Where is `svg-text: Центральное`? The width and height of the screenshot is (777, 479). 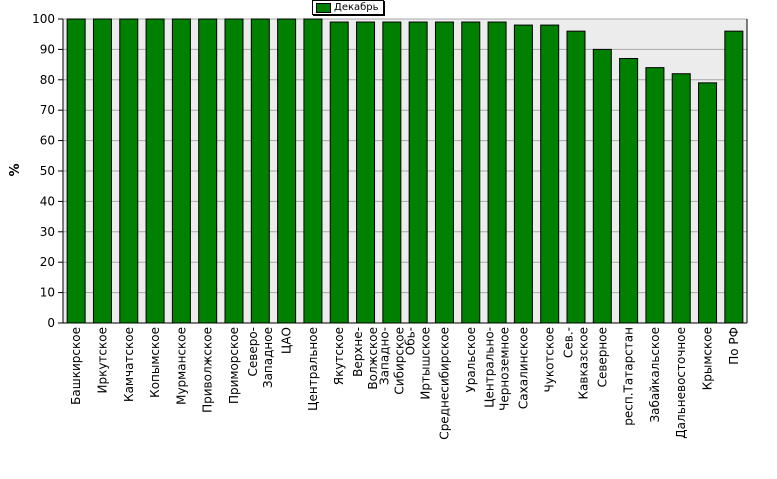 svg-text: Центральное is located at coordinates (313, 369).